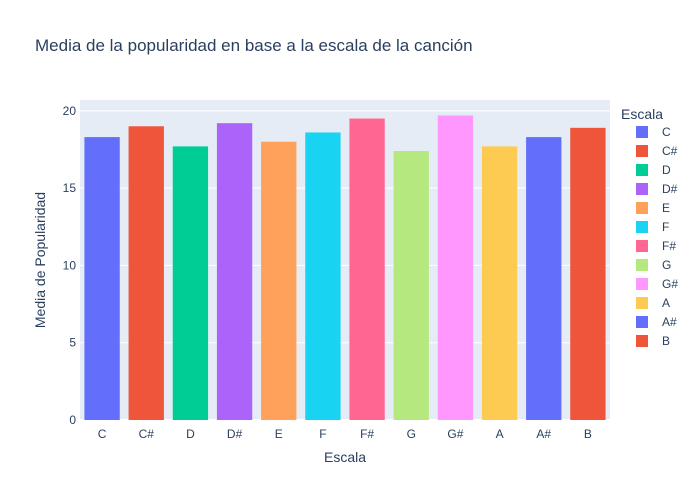 The image size is (700, 500). Describe the element at coordinates (657, 151) in the screenshot. I see `legend-item-C#: C#` at that location.